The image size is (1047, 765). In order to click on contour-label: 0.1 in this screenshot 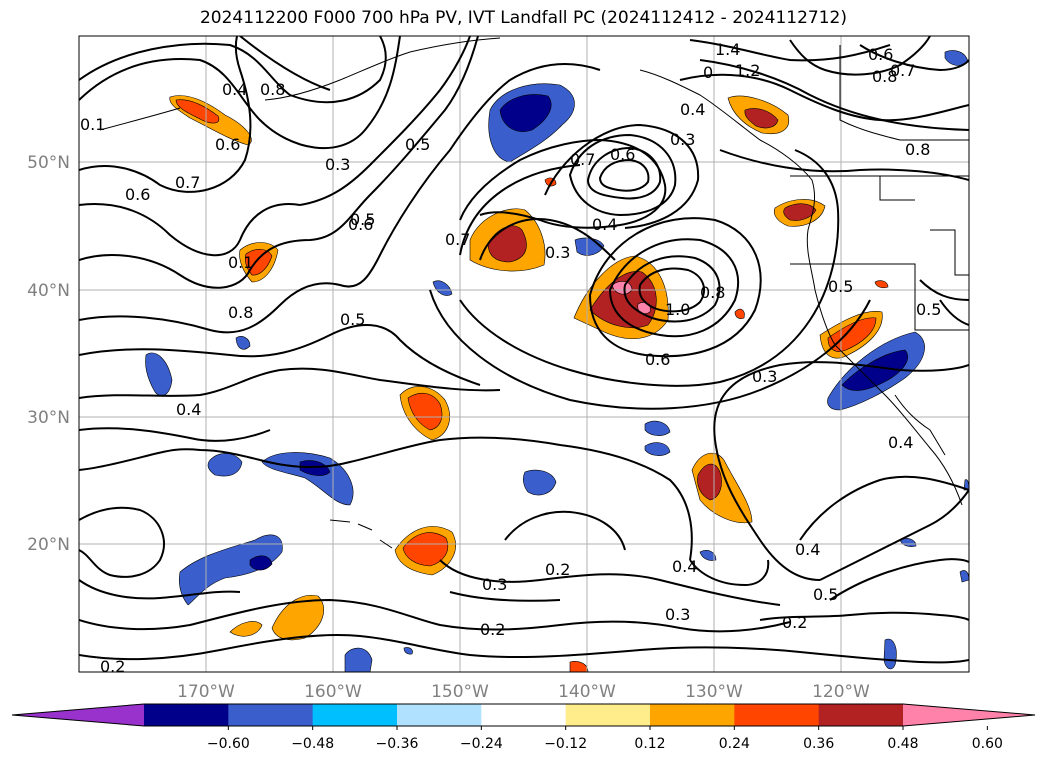, I will do `click(92, 124)`.